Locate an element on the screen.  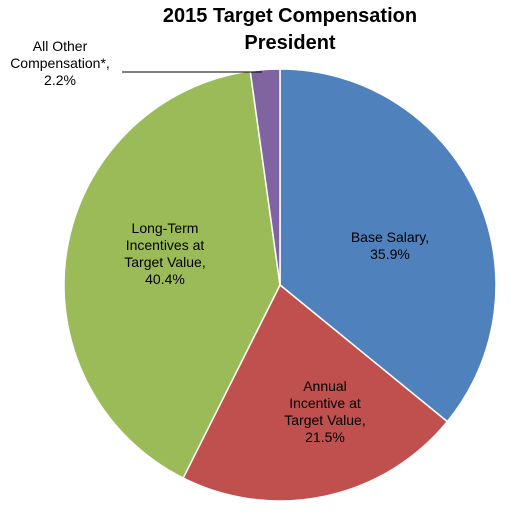
slice-label-line: Base Salary, is located at coordinates (390, 237).